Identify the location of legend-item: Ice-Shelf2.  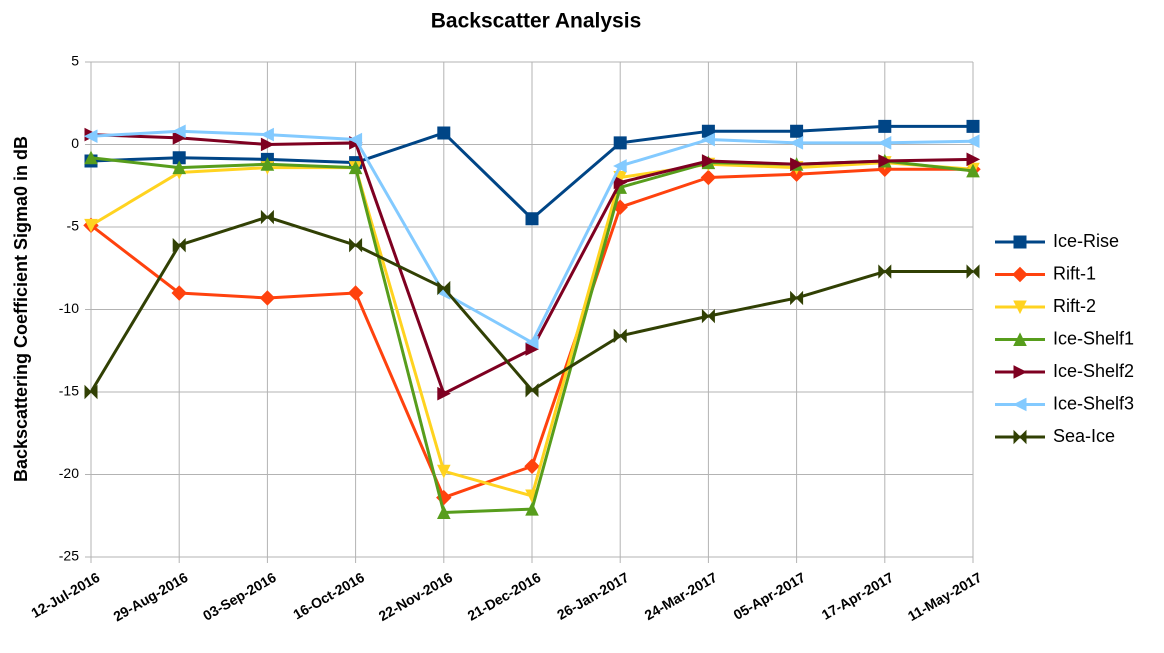
(1064, 371).